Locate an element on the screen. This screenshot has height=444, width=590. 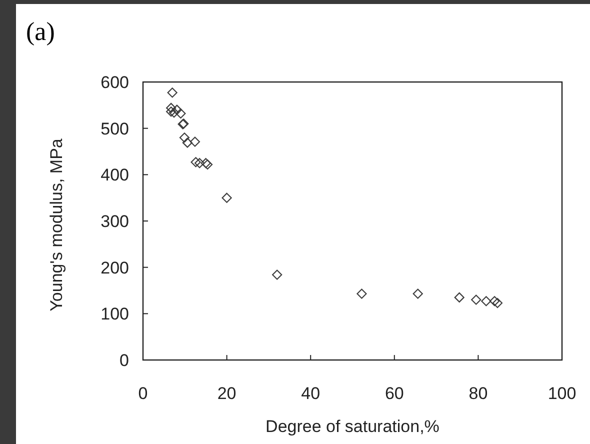
y-axis-title: Young's modulus, MPa is located at coordinates (56, 225).